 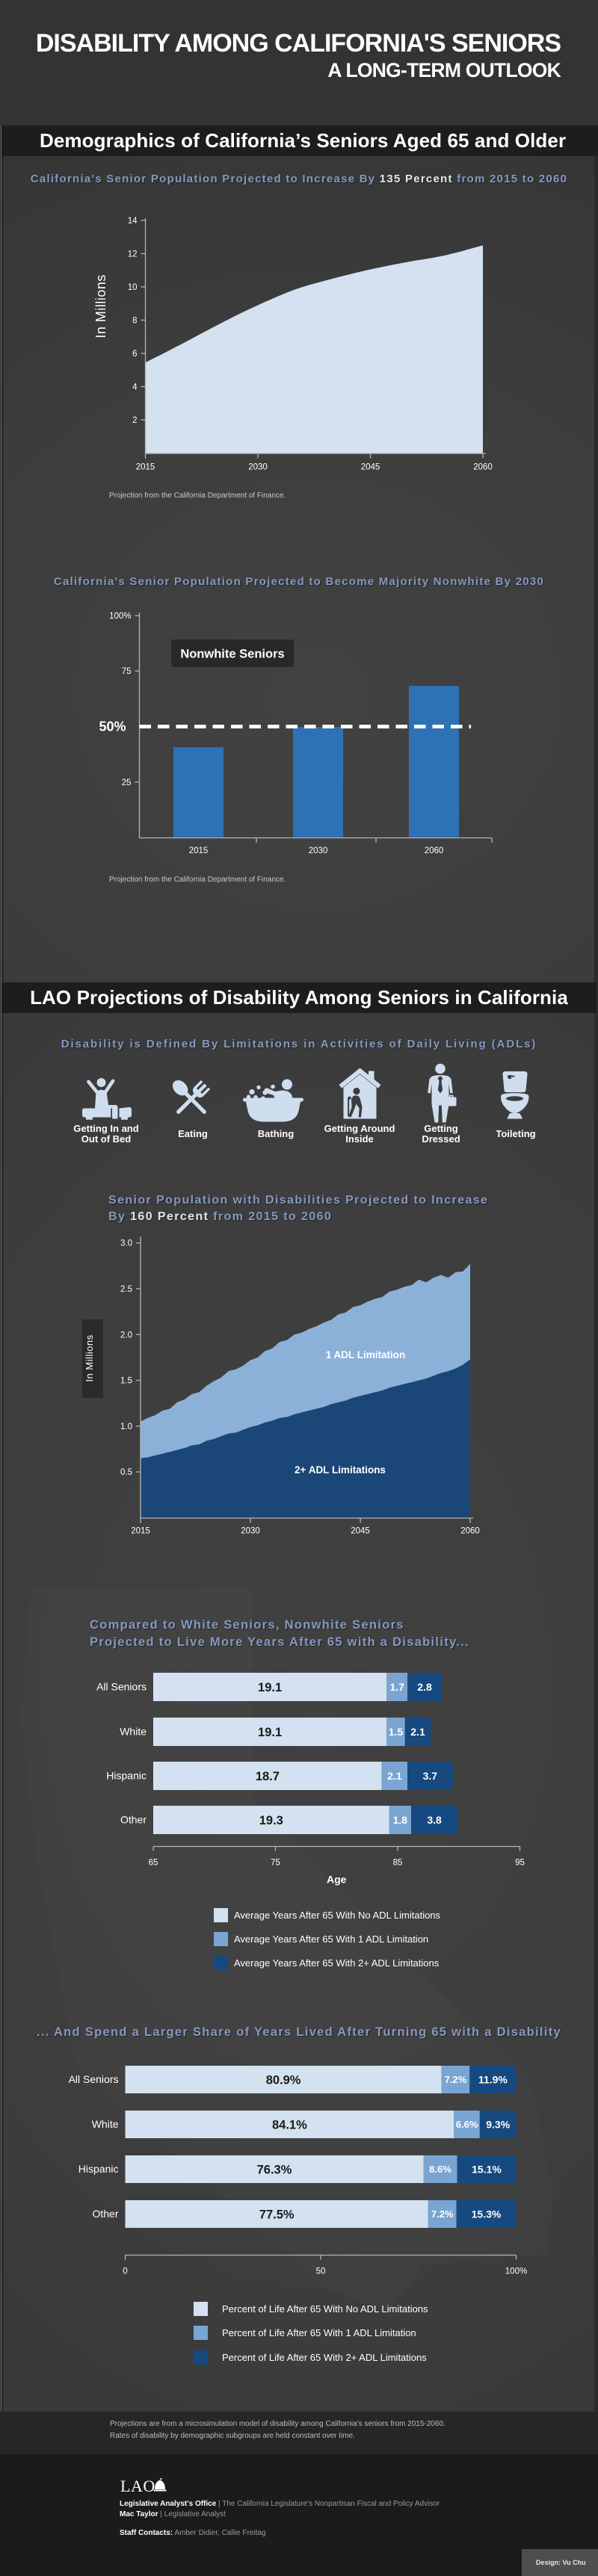 I want to click on svg-text: 3.7, so click(x=430, y=1776).